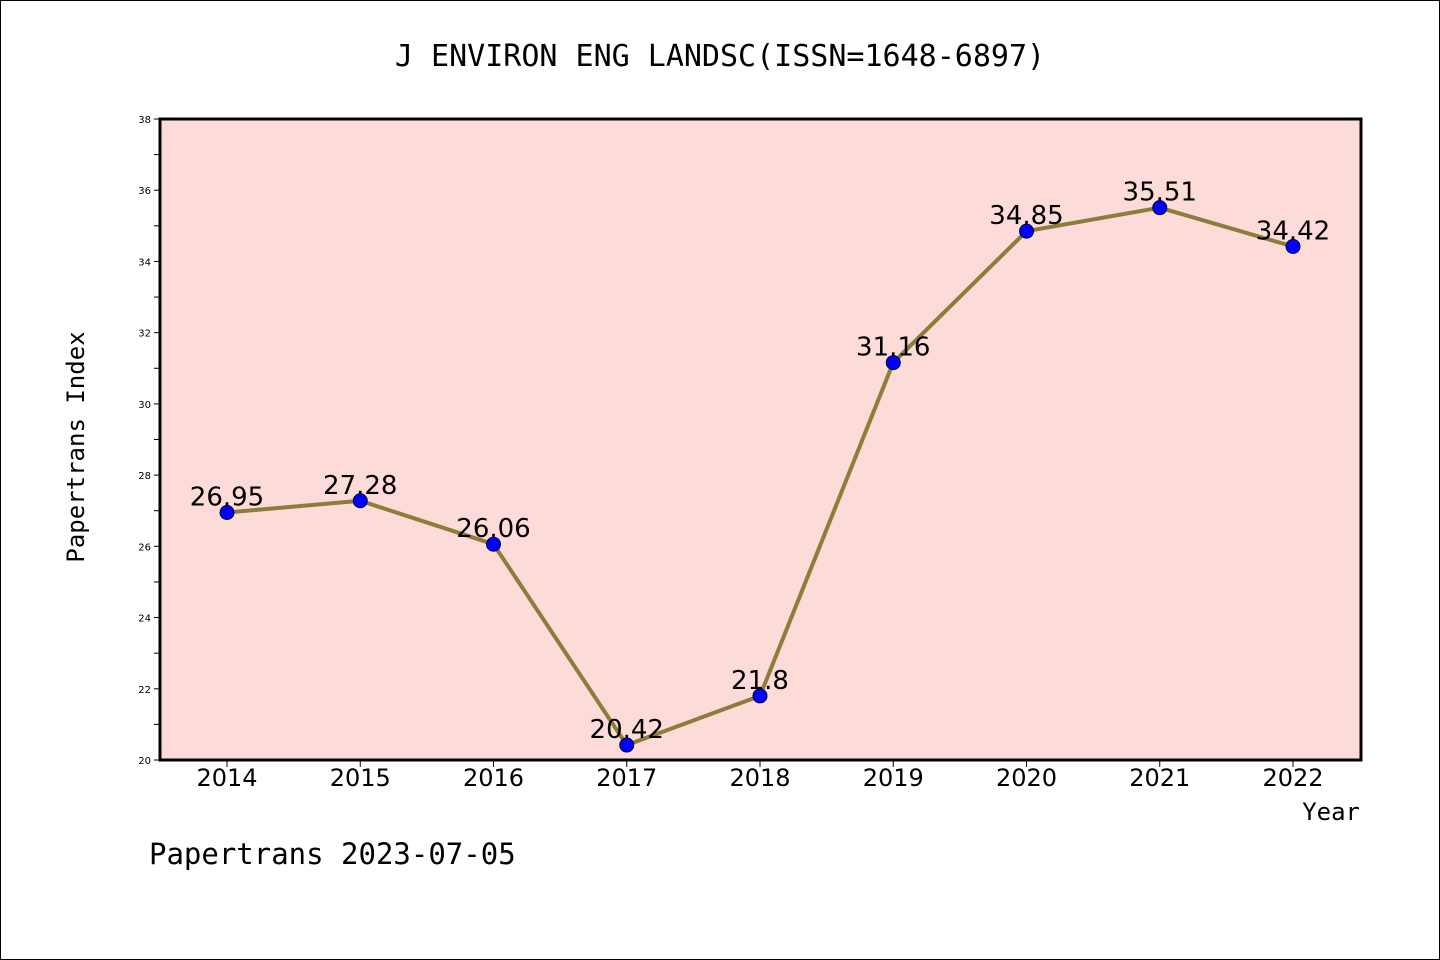  I want to click on data-label: 20.42, so click(627, 730).